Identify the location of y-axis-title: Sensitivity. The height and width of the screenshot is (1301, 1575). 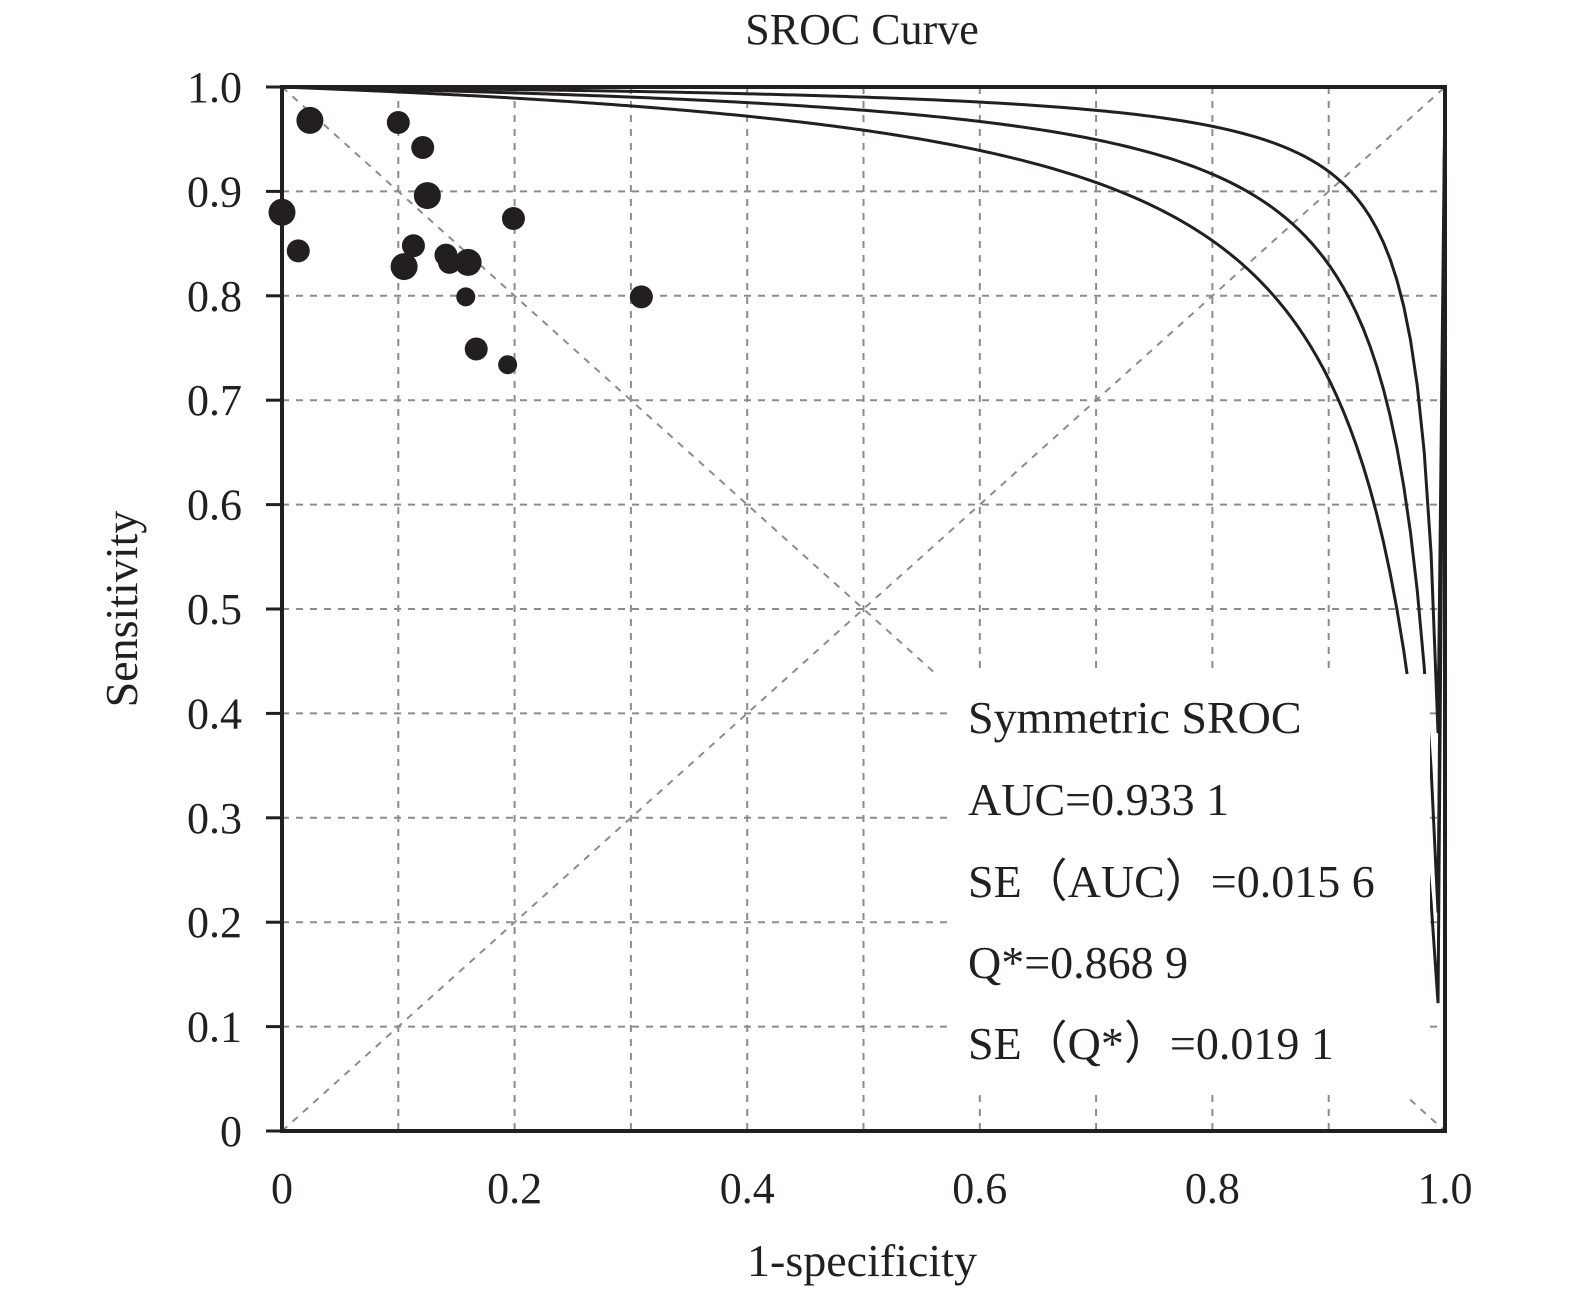
(121, 609).